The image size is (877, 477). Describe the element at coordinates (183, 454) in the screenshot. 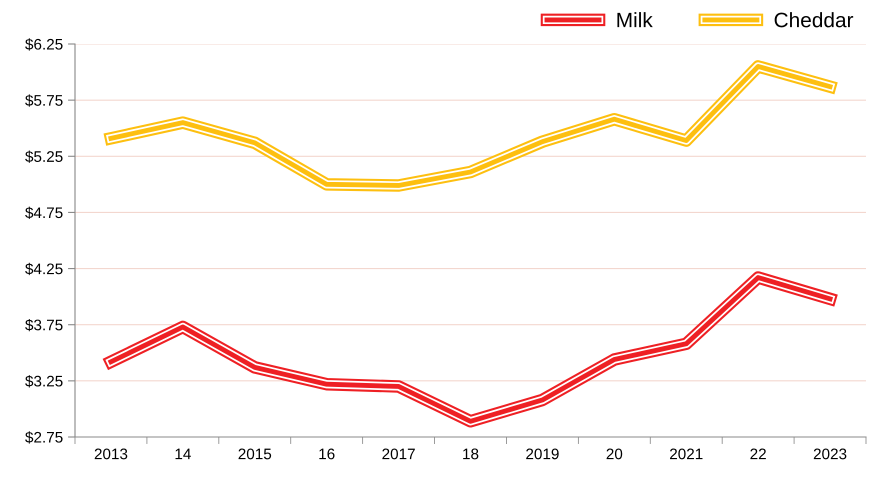

I see `x-tick-label: 14` at that location.